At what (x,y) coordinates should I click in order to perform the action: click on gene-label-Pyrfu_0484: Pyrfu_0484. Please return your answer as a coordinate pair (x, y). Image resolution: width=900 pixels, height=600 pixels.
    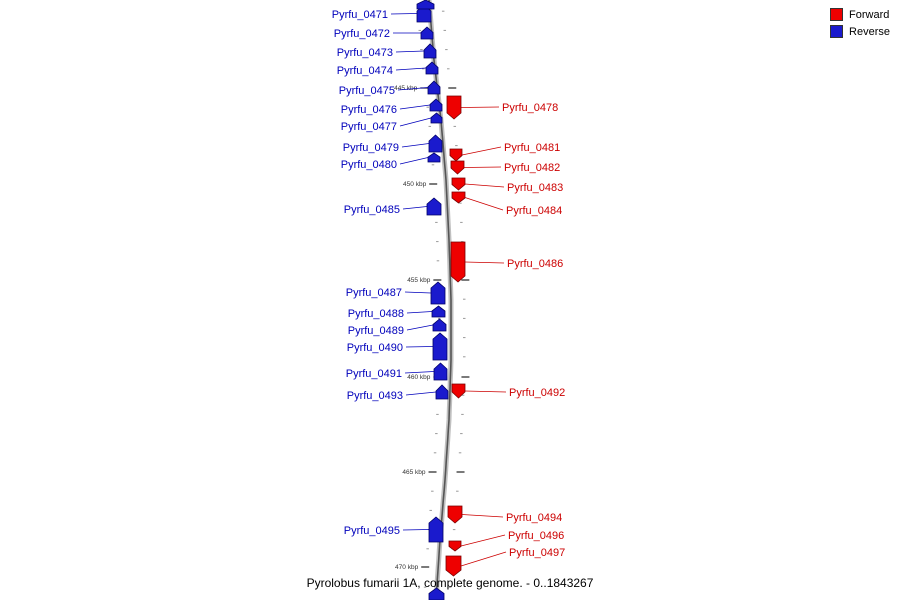
    Looking at the image, I should click on (534, 211).